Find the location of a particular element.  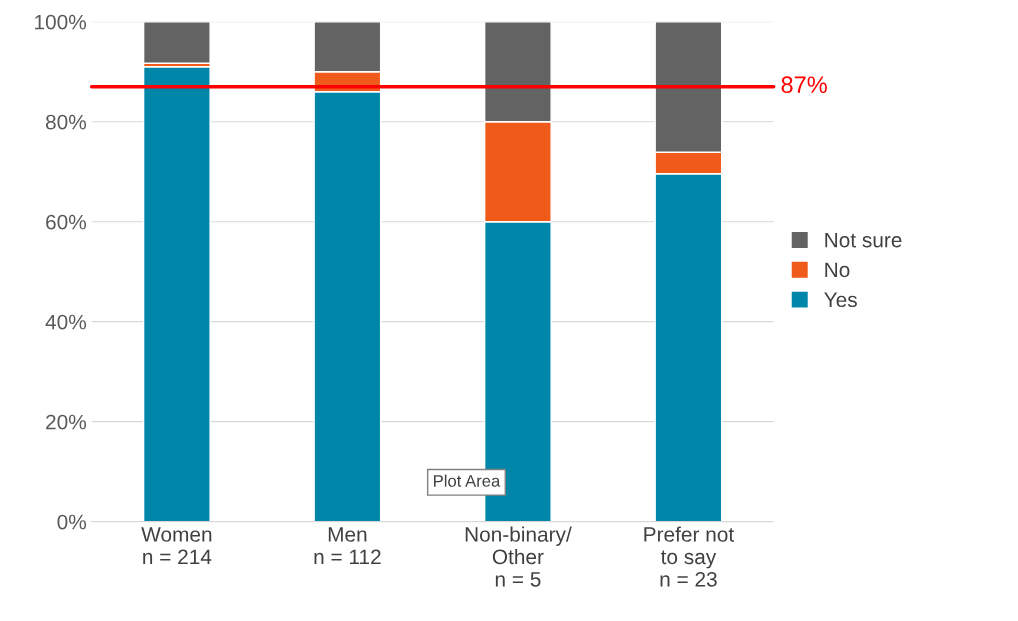

legend-label: Not sure is located at coordinates (863, 240).